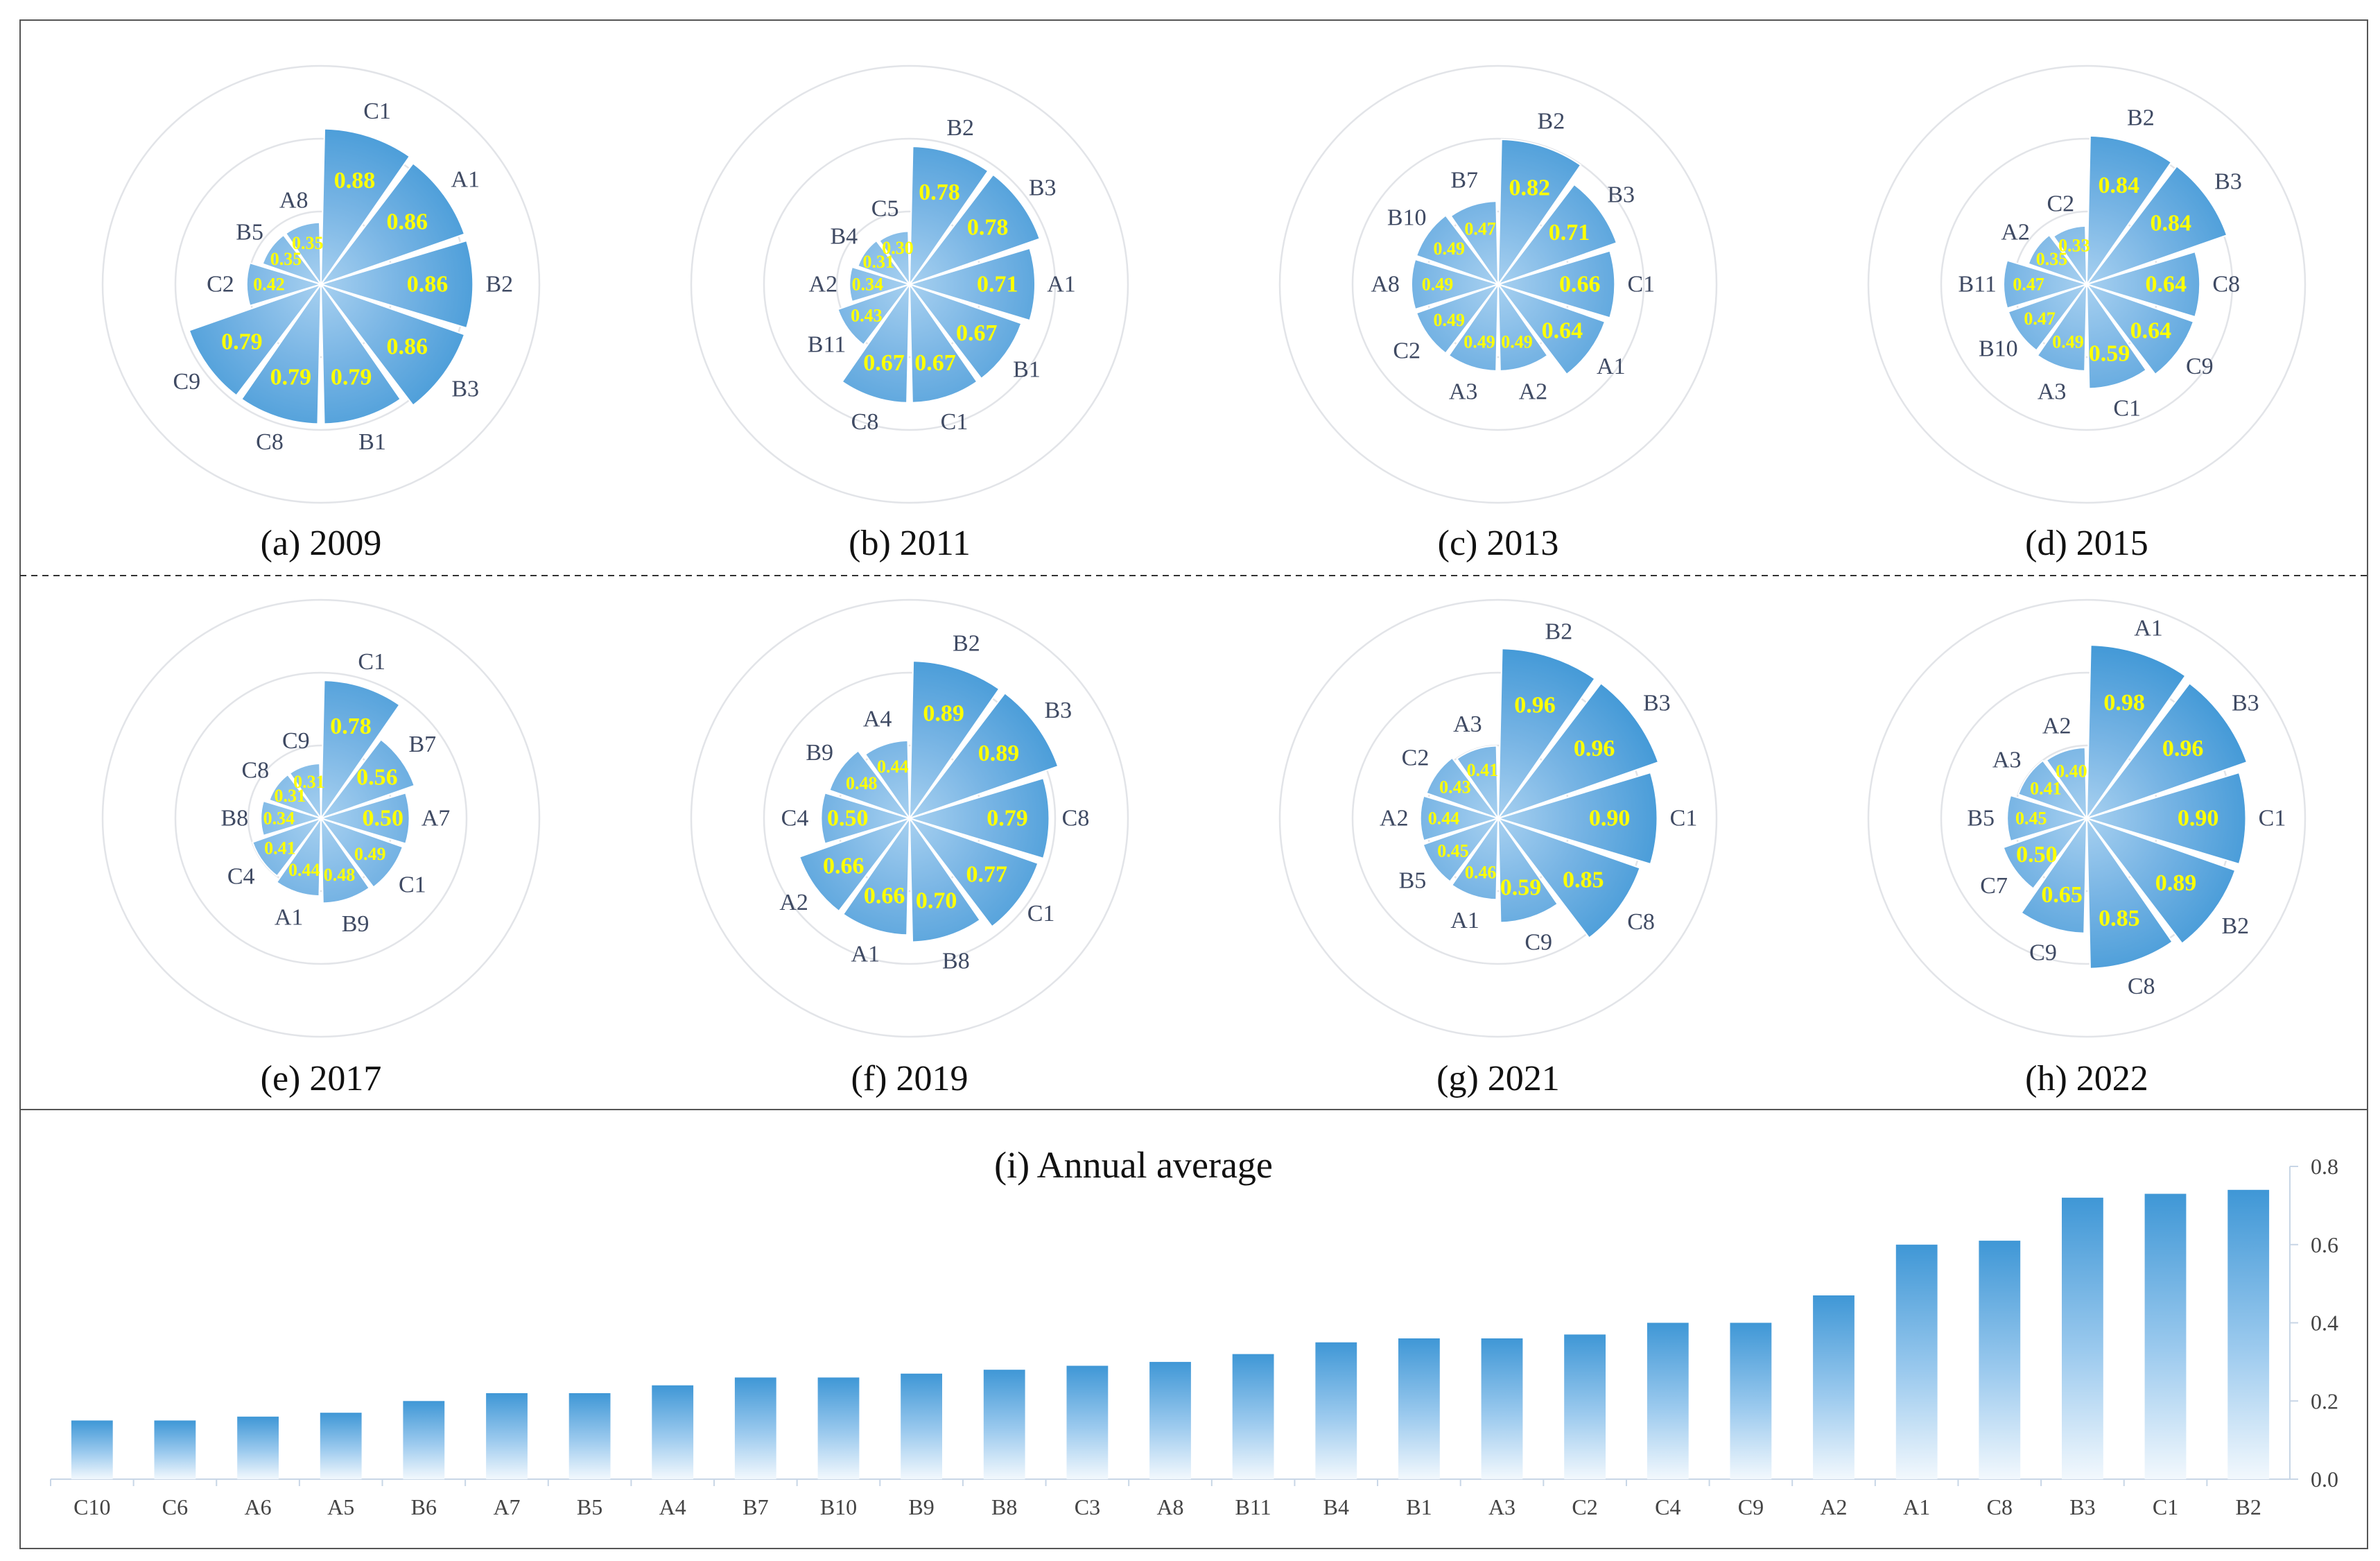  What do you see at coordinates (2324, 1244) in the screenshot?
I see `y-tick-label: 0.6` at bounding box center [2324, 1244].